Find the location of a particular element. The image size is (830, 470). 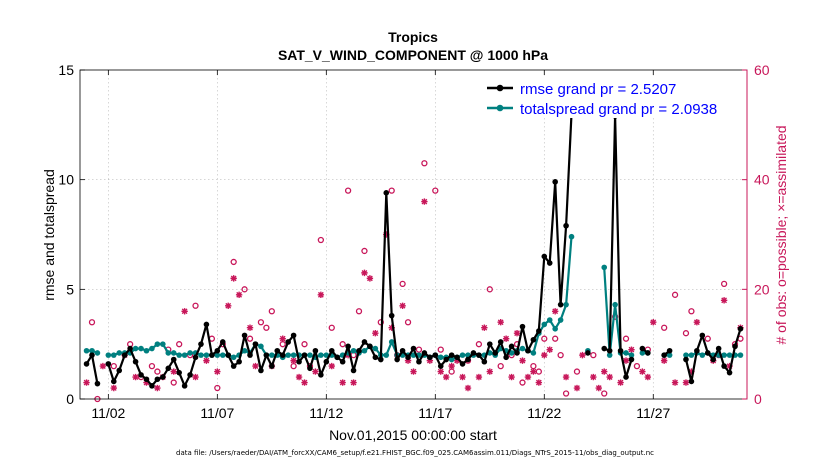

x-tick-label: 11/22 is located at coordinates (544, 413).